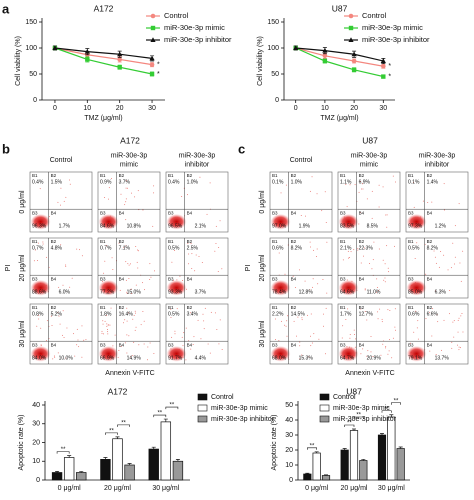  I want to click on flow-plot: B10.5% B23.4% B3 91.7% B4 4.4%, so click(197, 334).